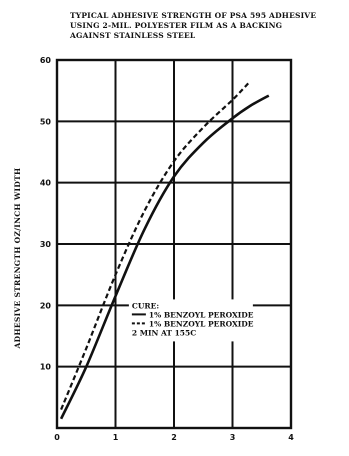 The image size is (349, 456). I want to click on y-tick-label: 60, so click(46, 60).